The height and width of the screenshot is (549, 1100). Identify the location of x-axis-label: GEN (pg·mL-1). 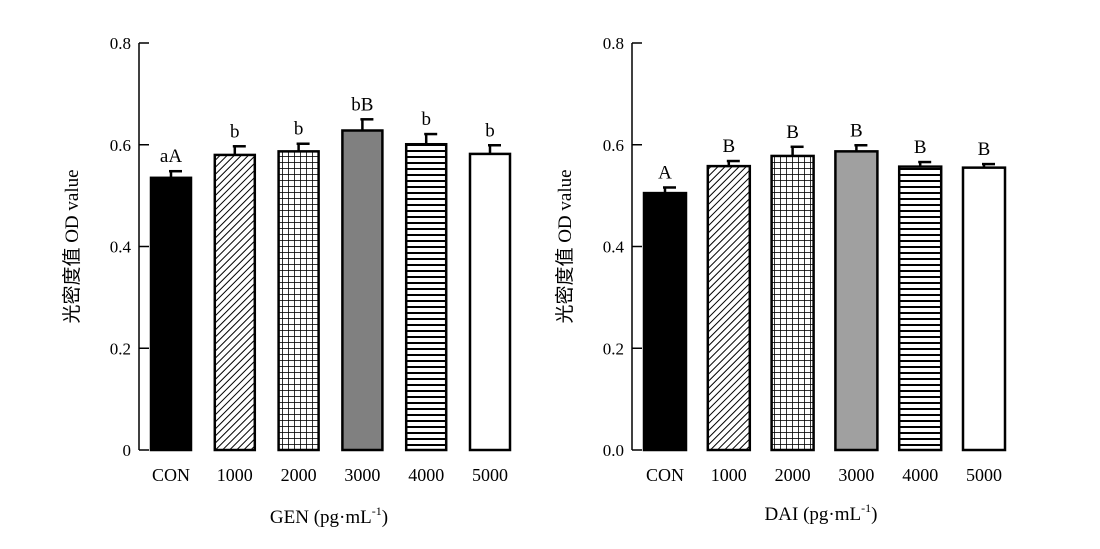
(329, 516).